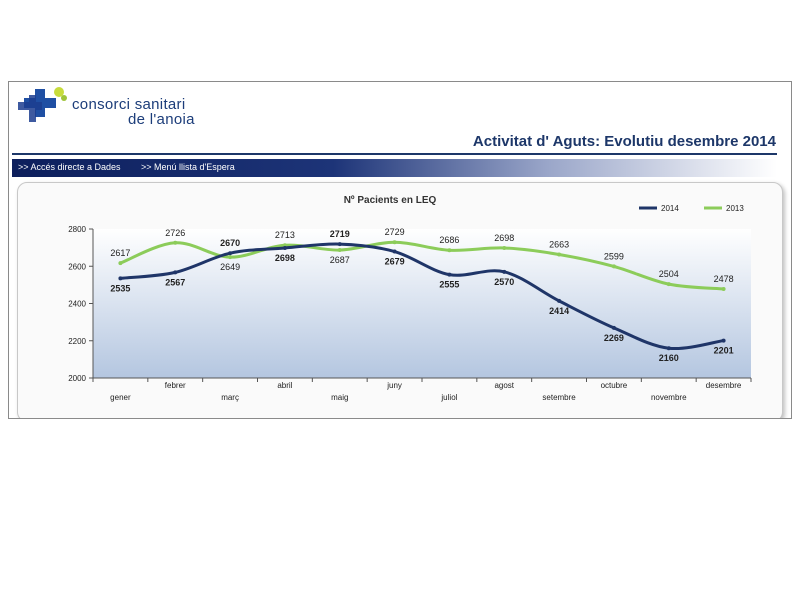 The height and width of the screenshot is (600, 800). Describe the element at coordinates (175, 233) in the screenshot. I see `data-label-2013: 2726` at that location.